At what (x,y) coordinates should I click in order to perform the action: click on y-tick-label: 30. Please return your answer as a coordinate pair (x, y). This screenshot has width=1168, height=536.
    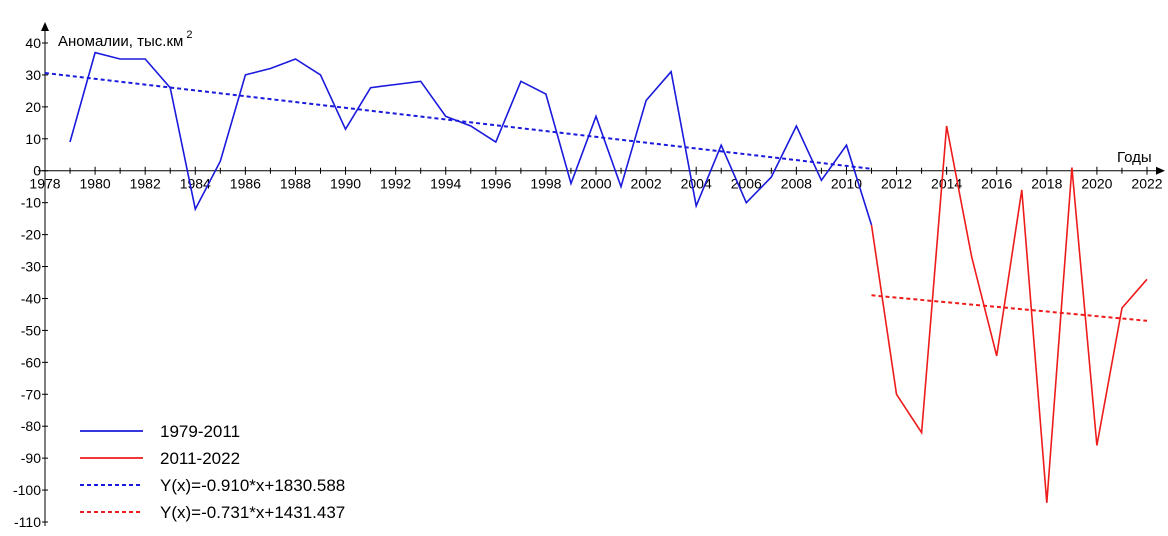
    Looking at the image, I should click on (33, 75).